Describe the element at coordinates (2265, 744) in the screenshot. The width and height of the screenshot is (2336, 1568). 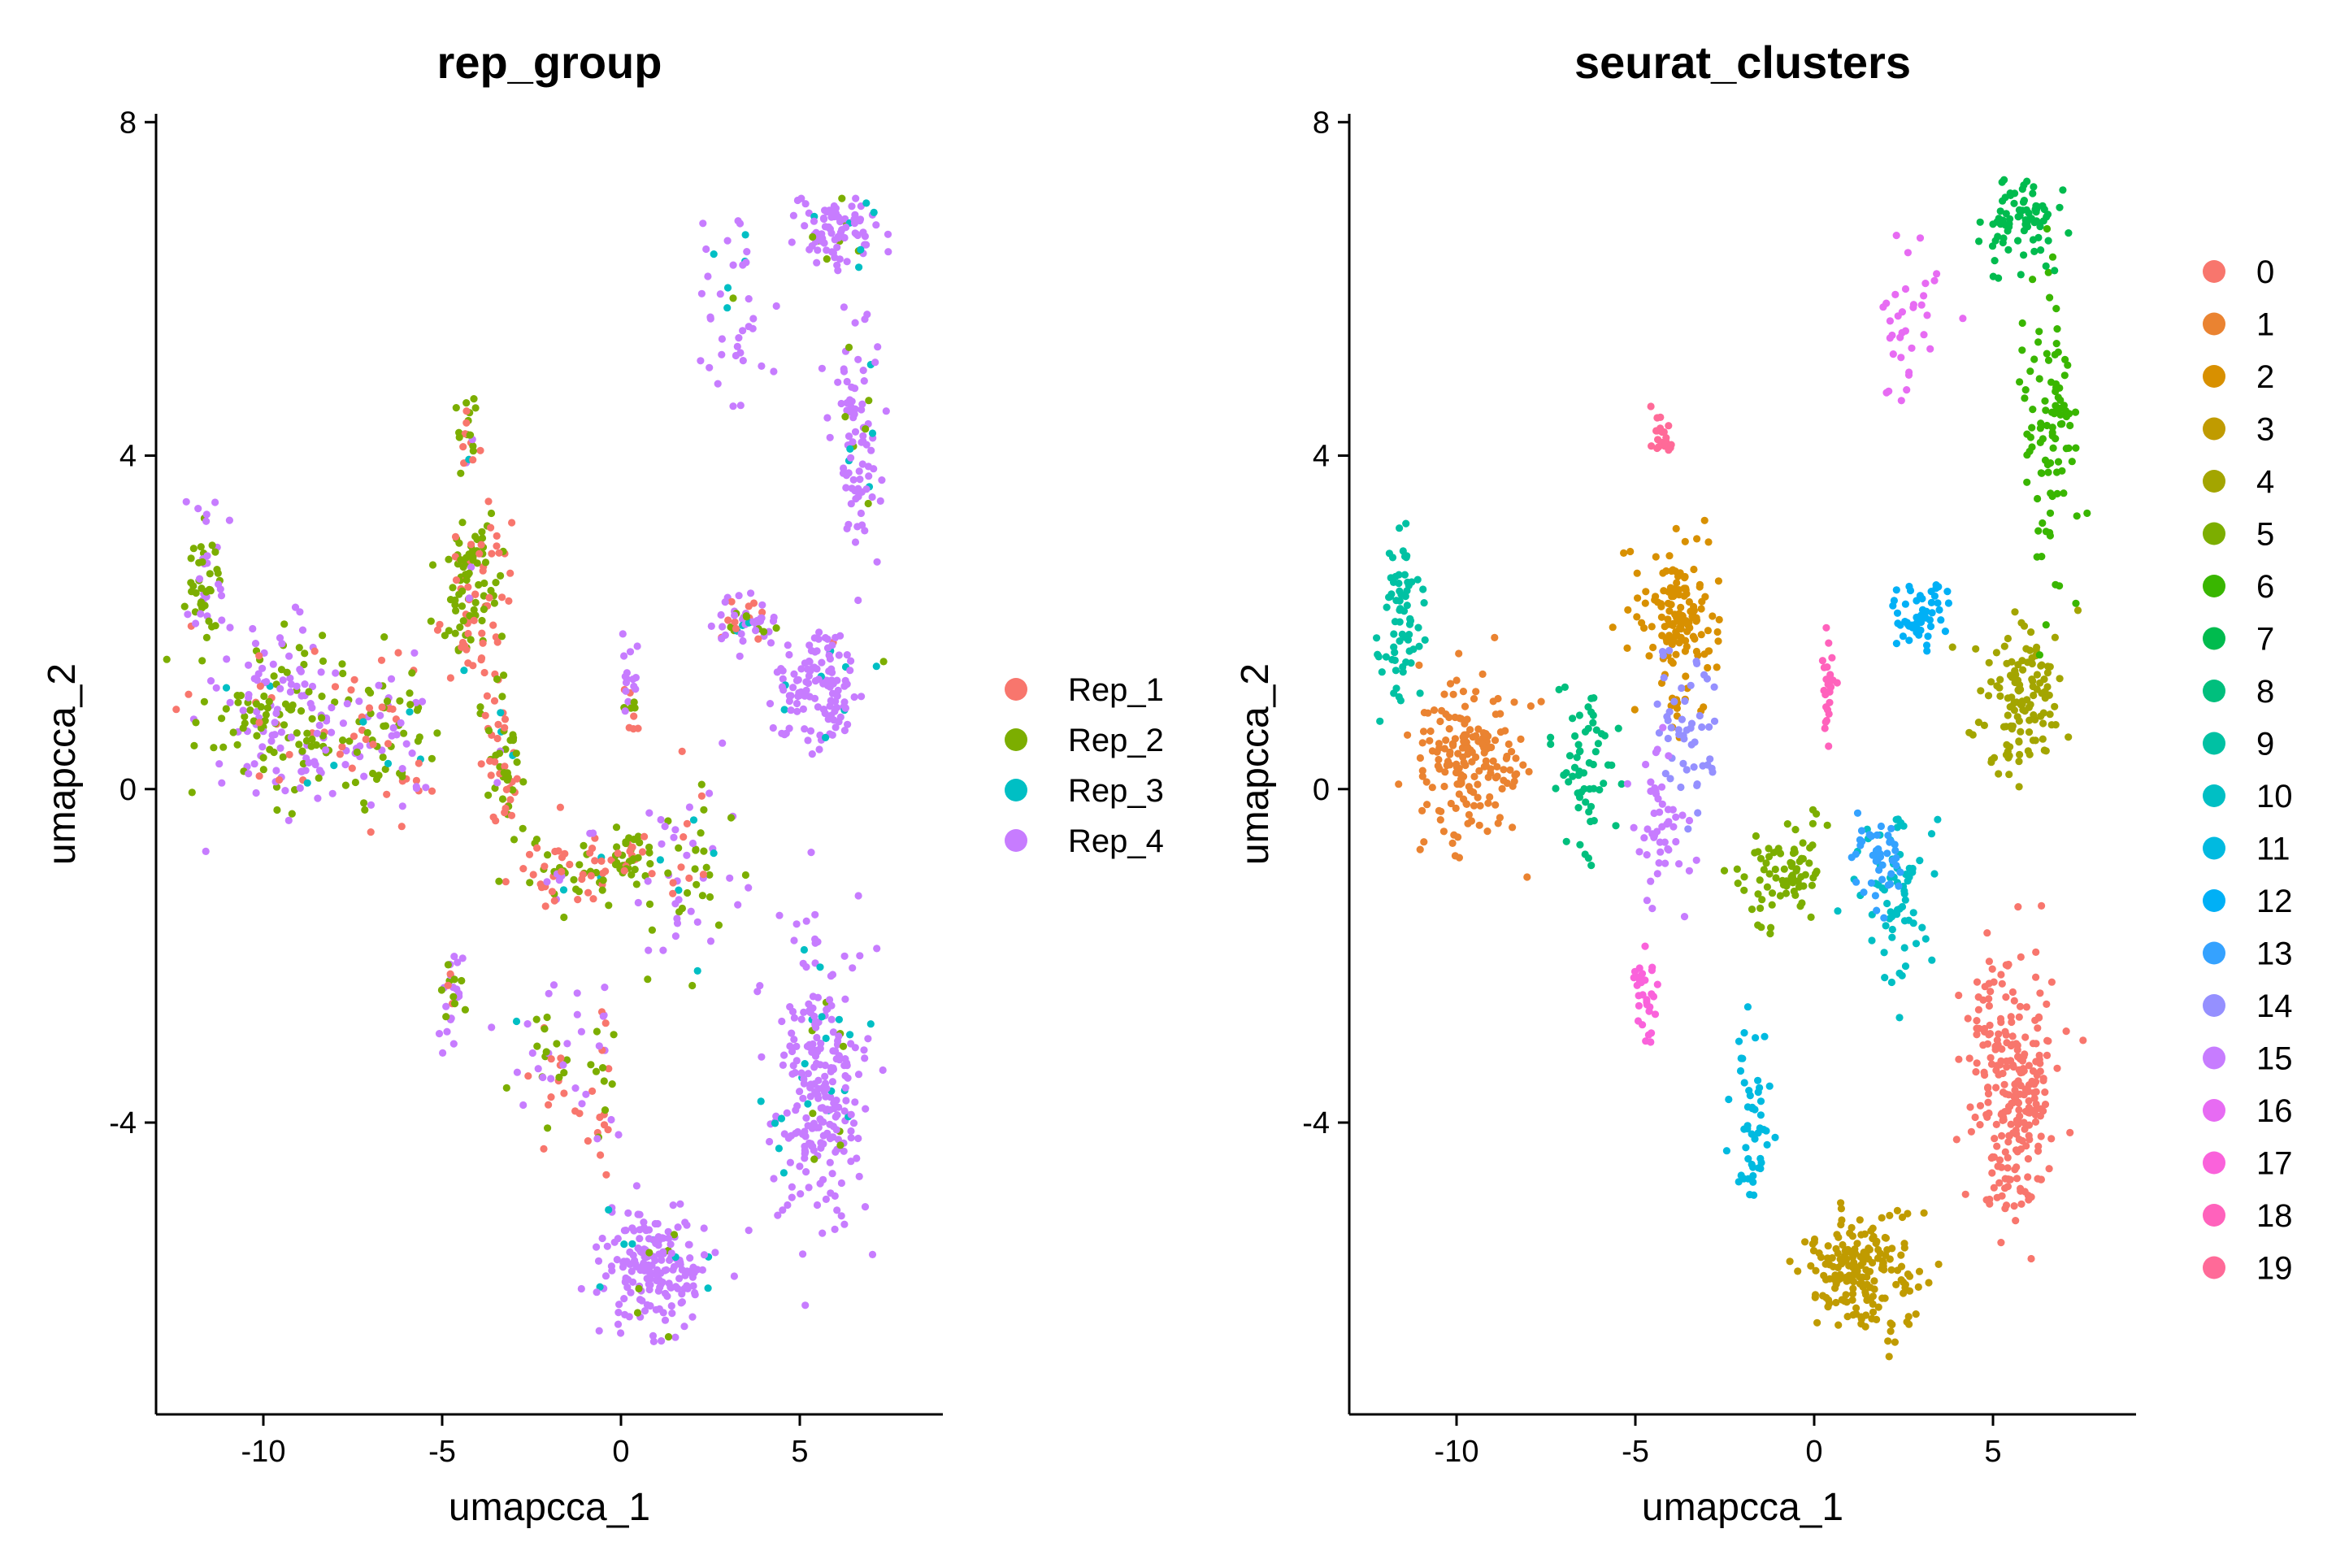
I see `legend-label: 9` at that location.